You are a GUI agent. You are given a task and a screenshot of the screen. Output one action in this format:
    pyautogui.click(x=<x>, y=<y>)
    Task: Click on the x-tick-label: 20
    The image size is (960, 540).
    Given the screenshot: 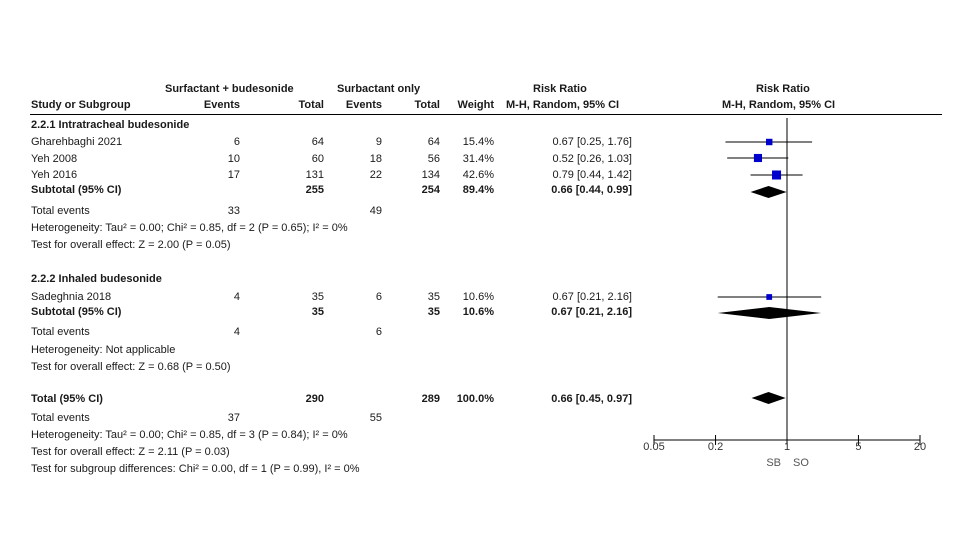 What is the action you would take?
    pyautogui.click(x=920, y=447)
    